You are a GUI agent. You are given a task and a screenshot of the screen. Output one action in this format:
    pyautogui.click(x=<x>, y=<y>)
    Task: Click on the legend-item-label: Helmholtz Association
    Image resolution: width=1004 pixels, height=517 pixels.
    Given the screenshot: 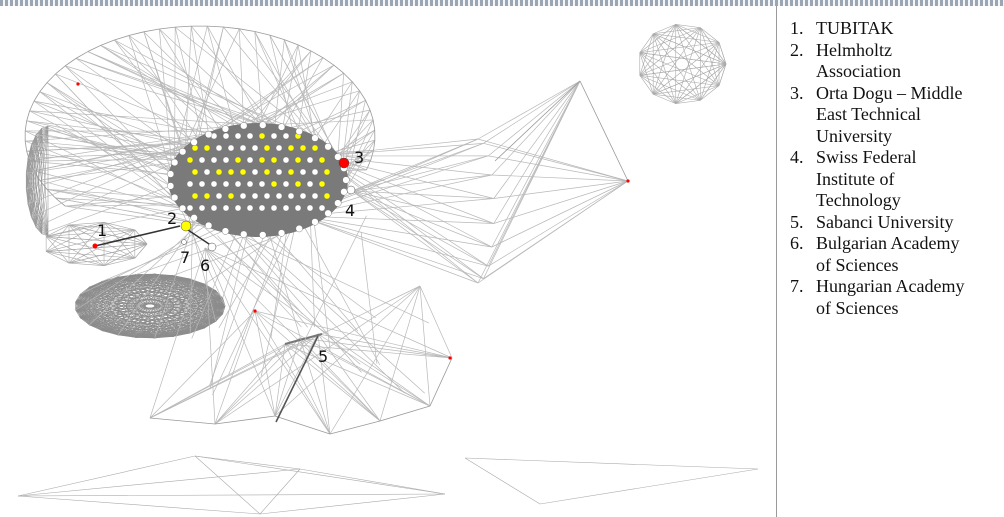 What is the action you would take?
    pyautogui.click(x=858, y=60)
    